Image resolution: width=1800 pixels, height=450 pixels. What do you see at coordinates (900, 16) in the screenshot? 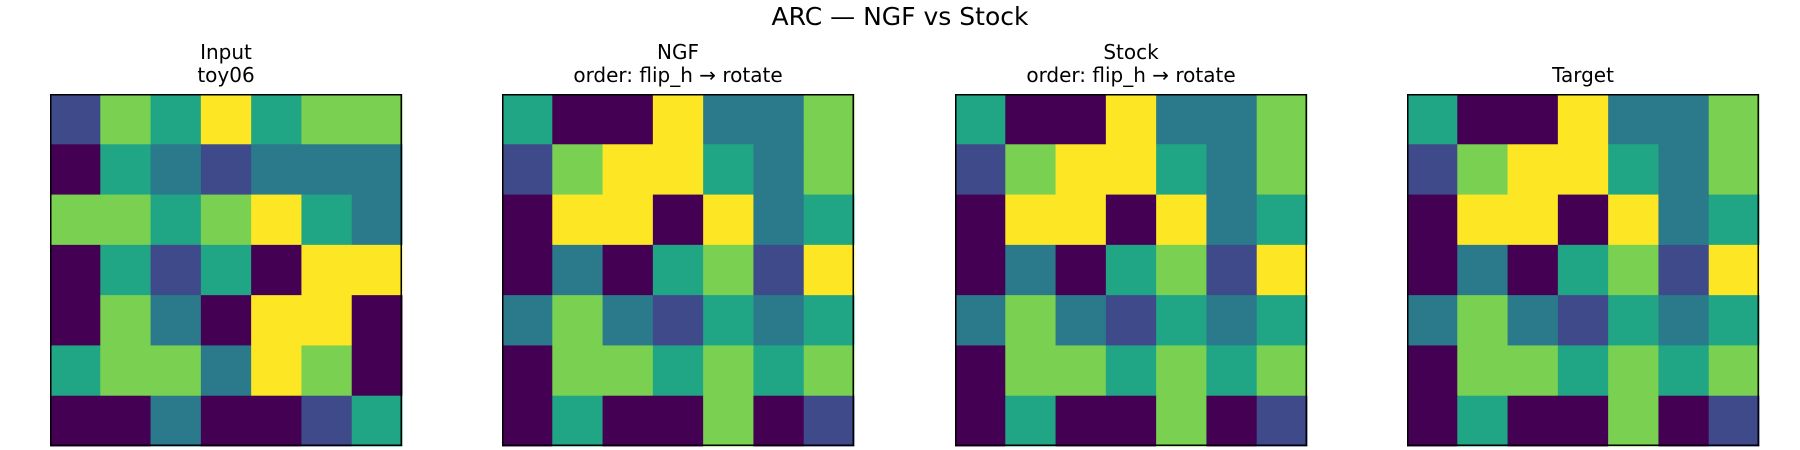
I see `figure-title: ARC — NGF vs Stock` at bounding box center [900, 16].